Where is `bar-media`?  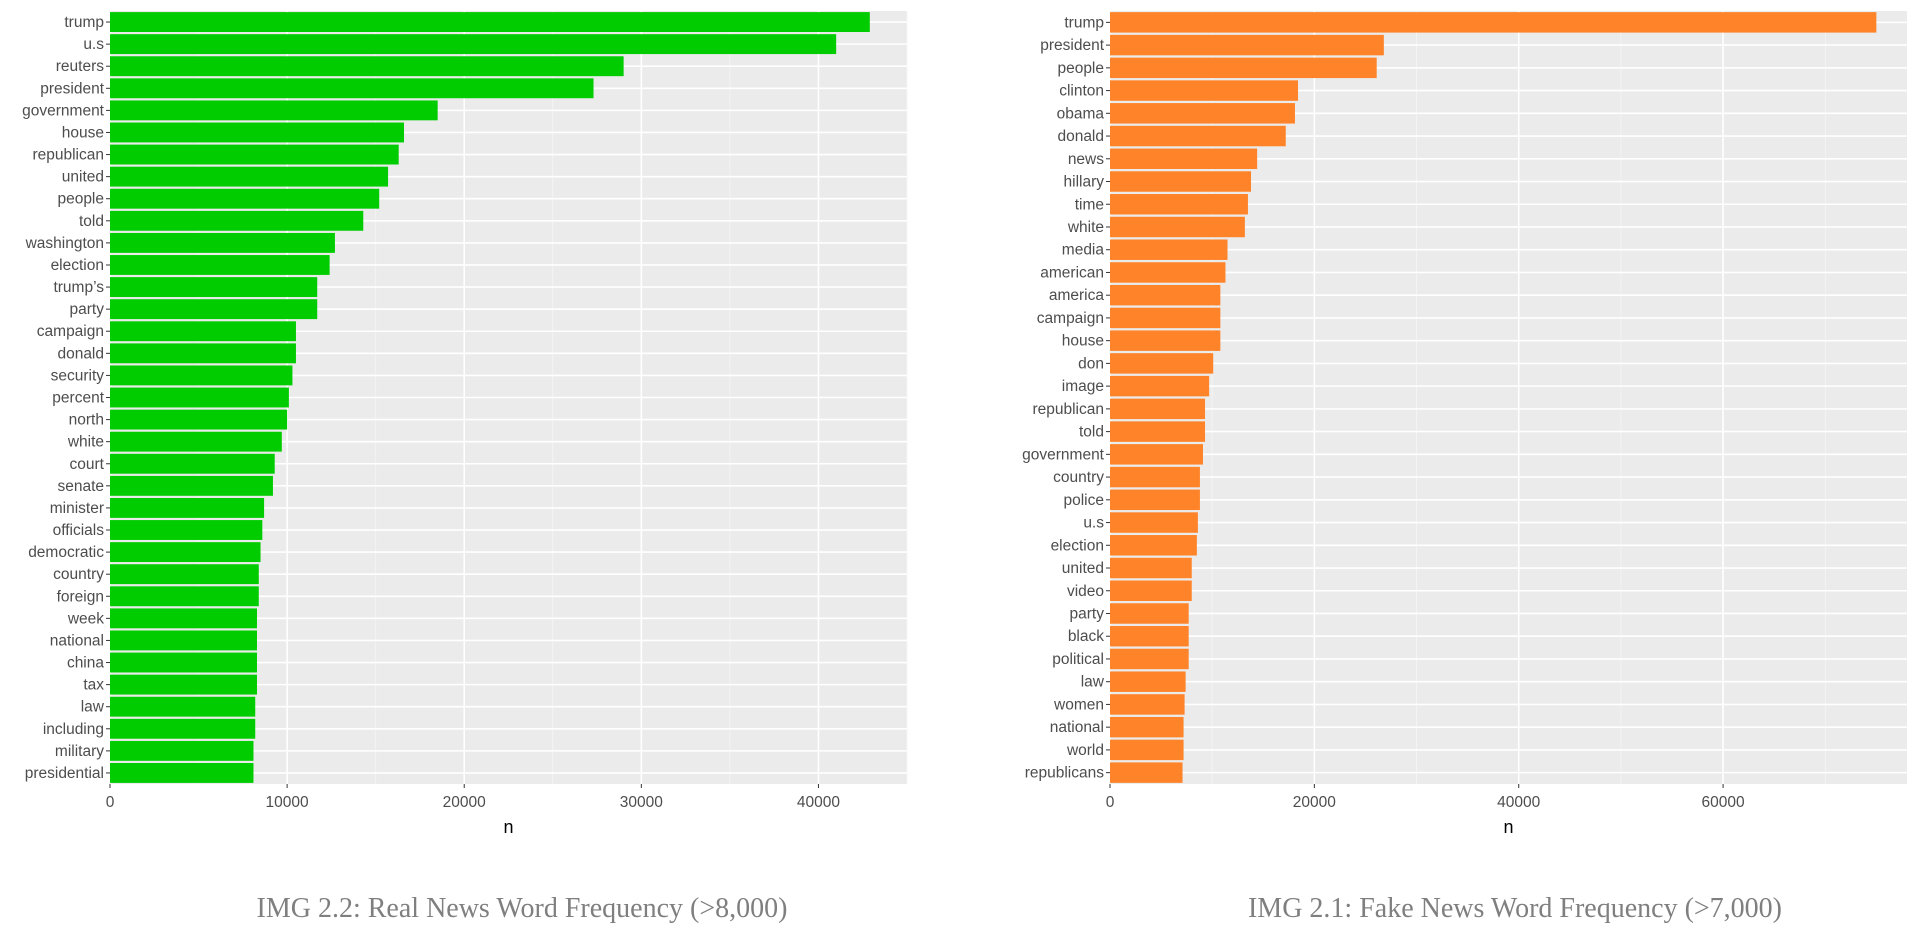 bar-media is located at coordinates (1169, 249).